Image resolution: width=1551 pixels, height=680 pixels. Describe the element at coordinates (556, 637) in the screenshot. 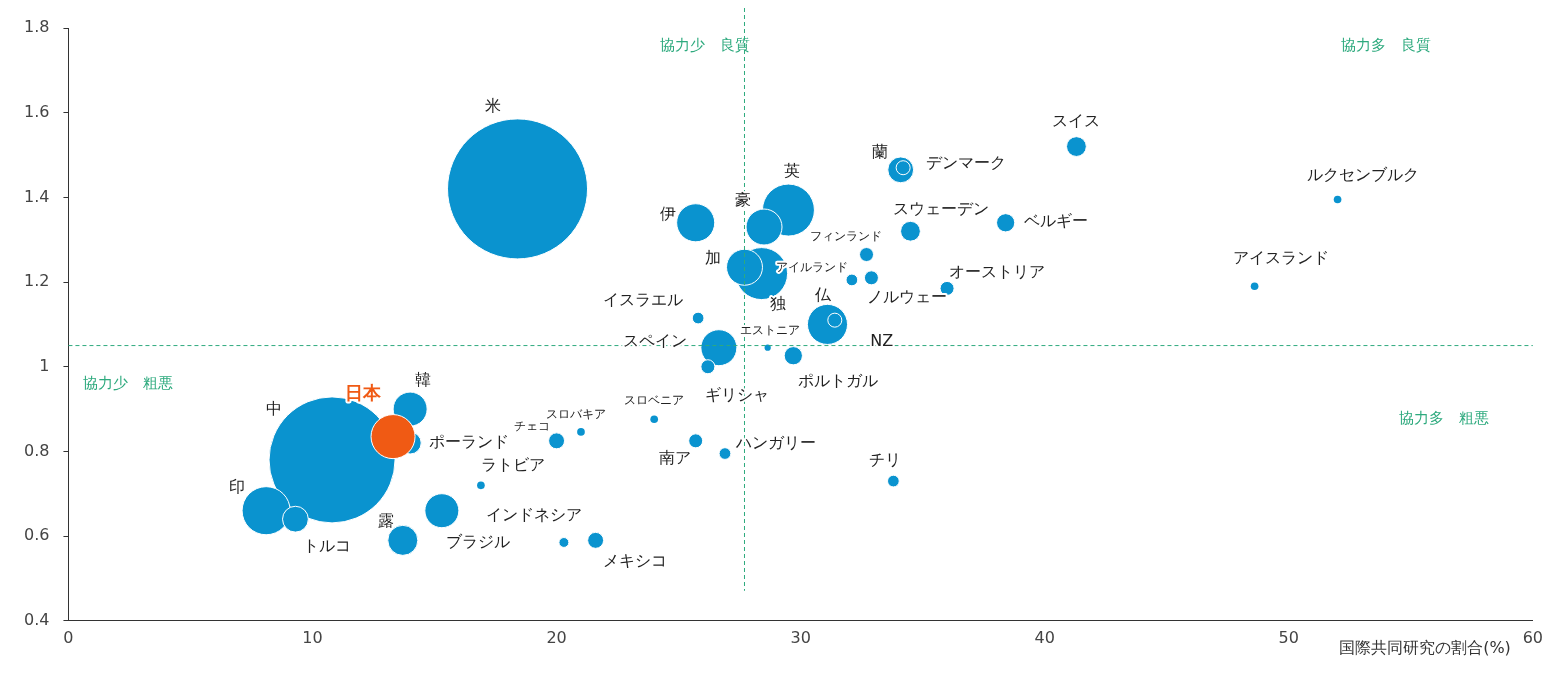

I see `x-tick-label: 20` at that location.